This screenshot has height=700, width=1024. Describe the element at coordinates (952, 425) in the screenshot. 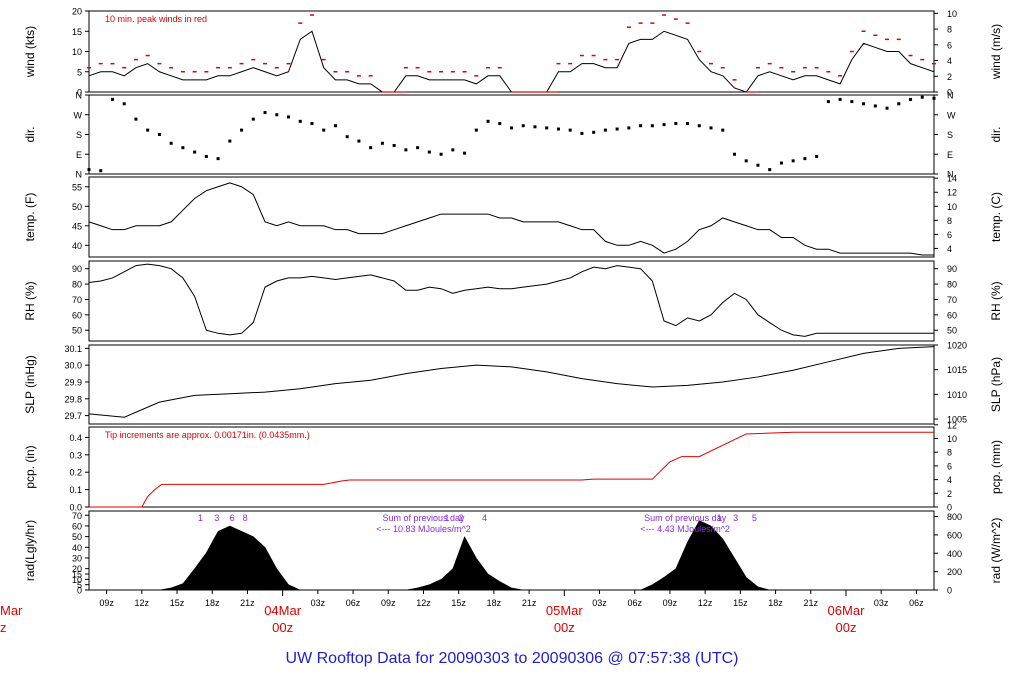

I see `ytick-label-right: 12` at that location.